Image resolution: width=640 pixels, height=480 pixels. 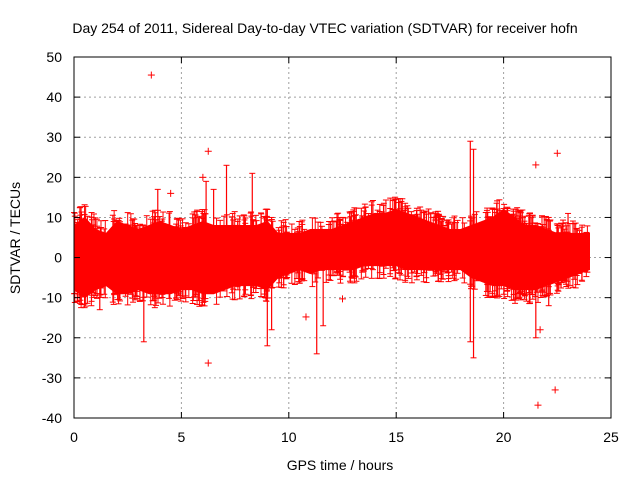 What do you see at coordinates (54, 57) in the screenshot?
I see `y-tick-label: 50` at bounding box center [54, 57].